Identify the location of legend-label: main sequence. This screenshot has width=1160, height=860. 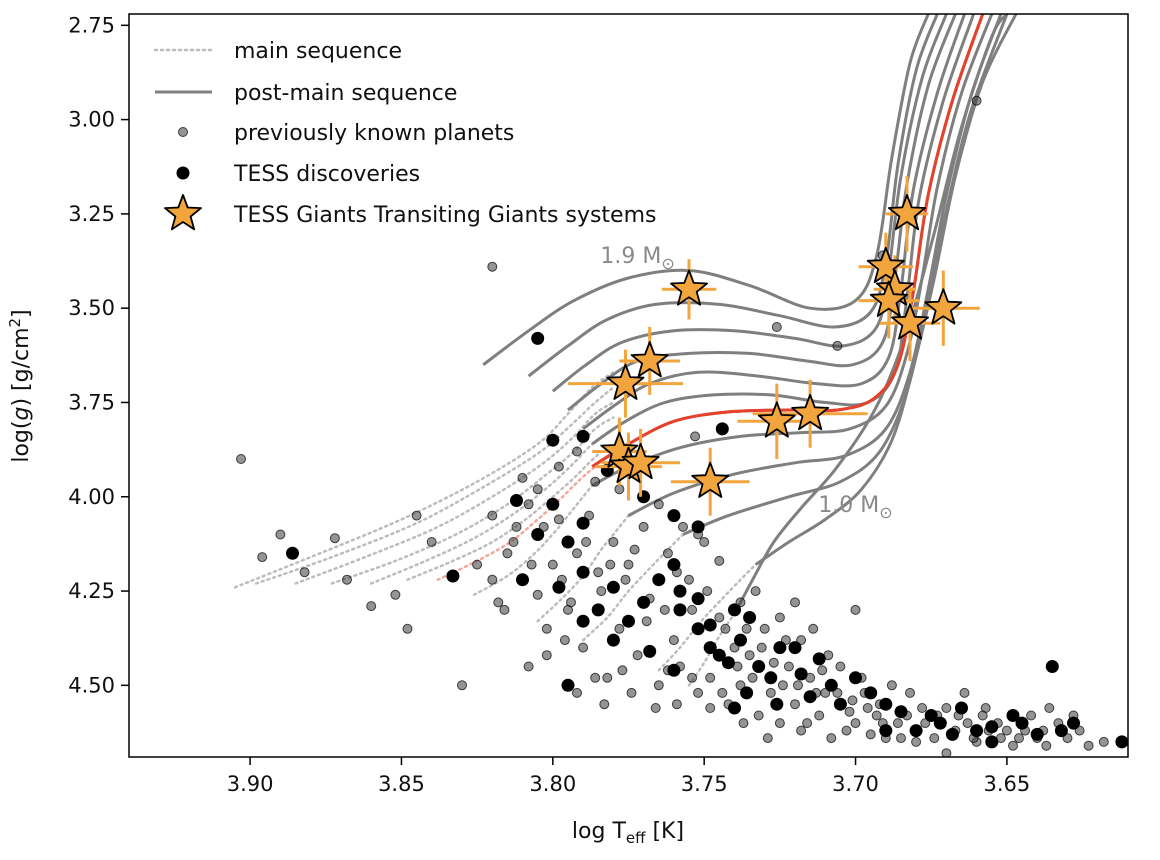
(318, 51).